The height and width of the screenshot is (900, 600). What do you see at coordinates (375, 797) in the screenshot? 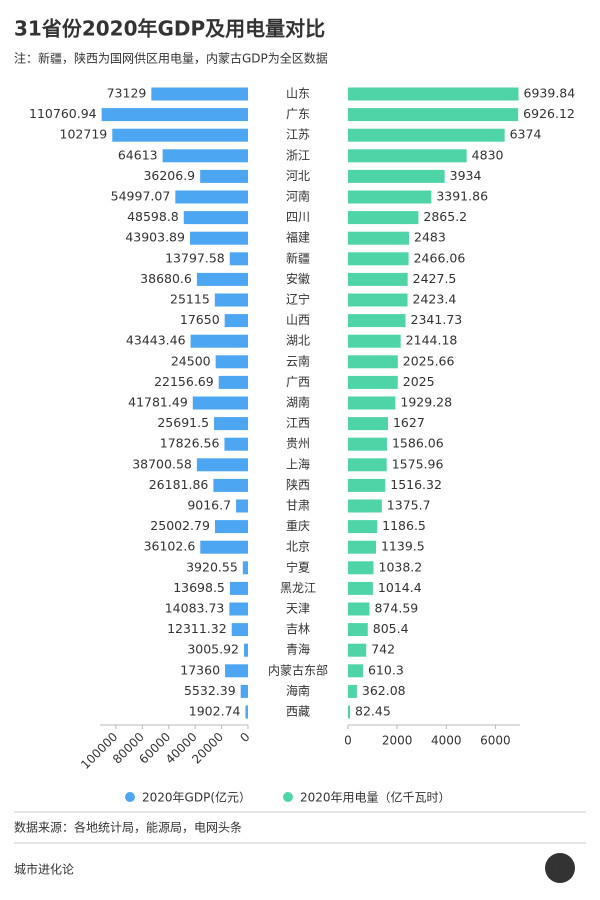
I see `legend-label: 2020年用电量（亿千瓦时）` at bounding box center [375, 797].